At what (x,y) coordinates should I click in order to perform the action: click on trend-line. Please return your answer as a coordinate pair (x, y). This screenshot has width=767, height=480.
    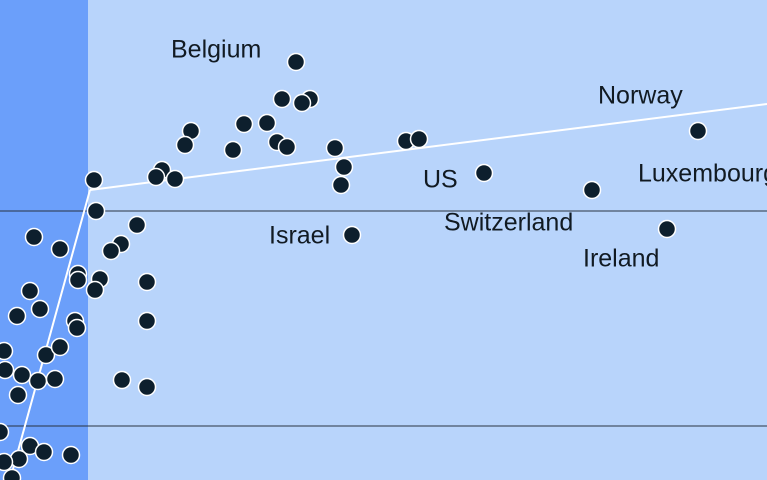
    Looking at the image, I should click on (50, 334).